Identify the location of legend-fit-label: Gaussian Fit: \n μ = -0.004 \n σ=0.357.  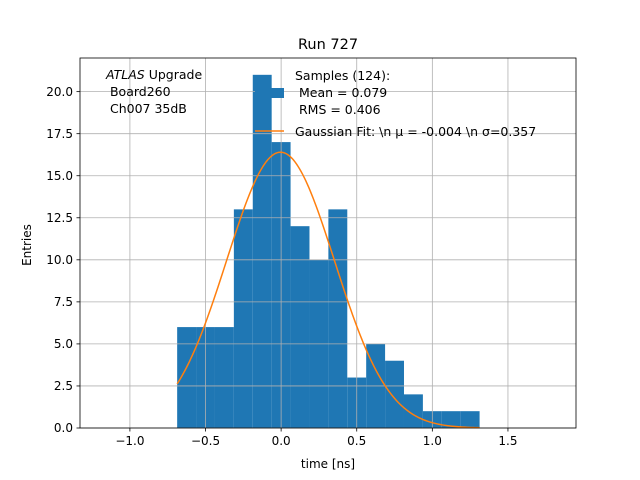
(415, 131).